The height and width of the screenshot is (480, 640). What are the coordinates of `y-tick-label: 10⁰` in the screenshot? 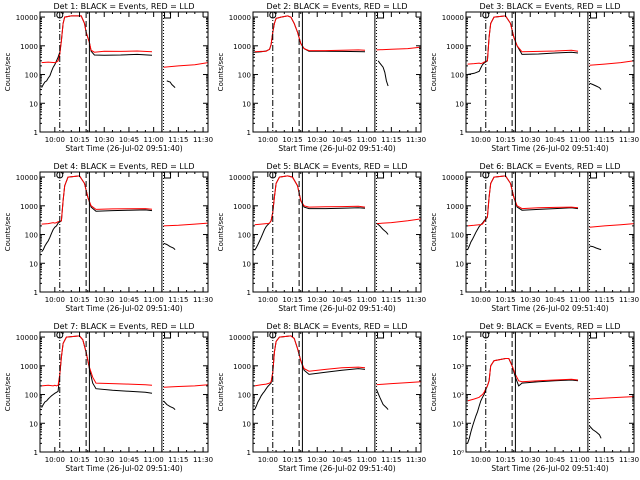 It's located at (458, 453).